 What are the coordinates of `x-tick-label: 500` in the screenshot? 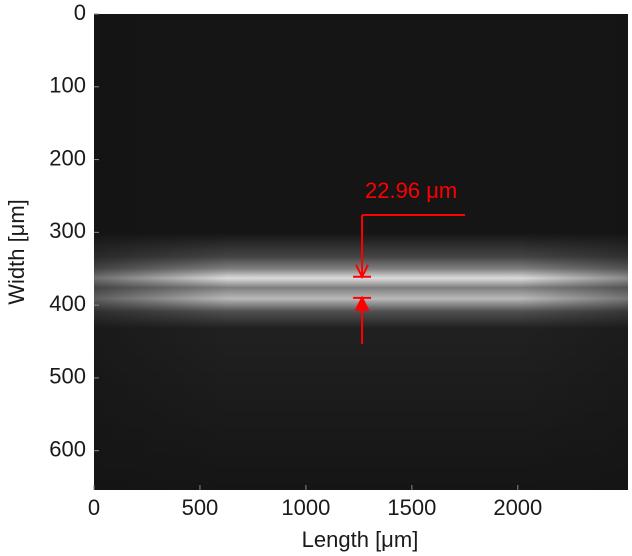 It's located at (200, 507).